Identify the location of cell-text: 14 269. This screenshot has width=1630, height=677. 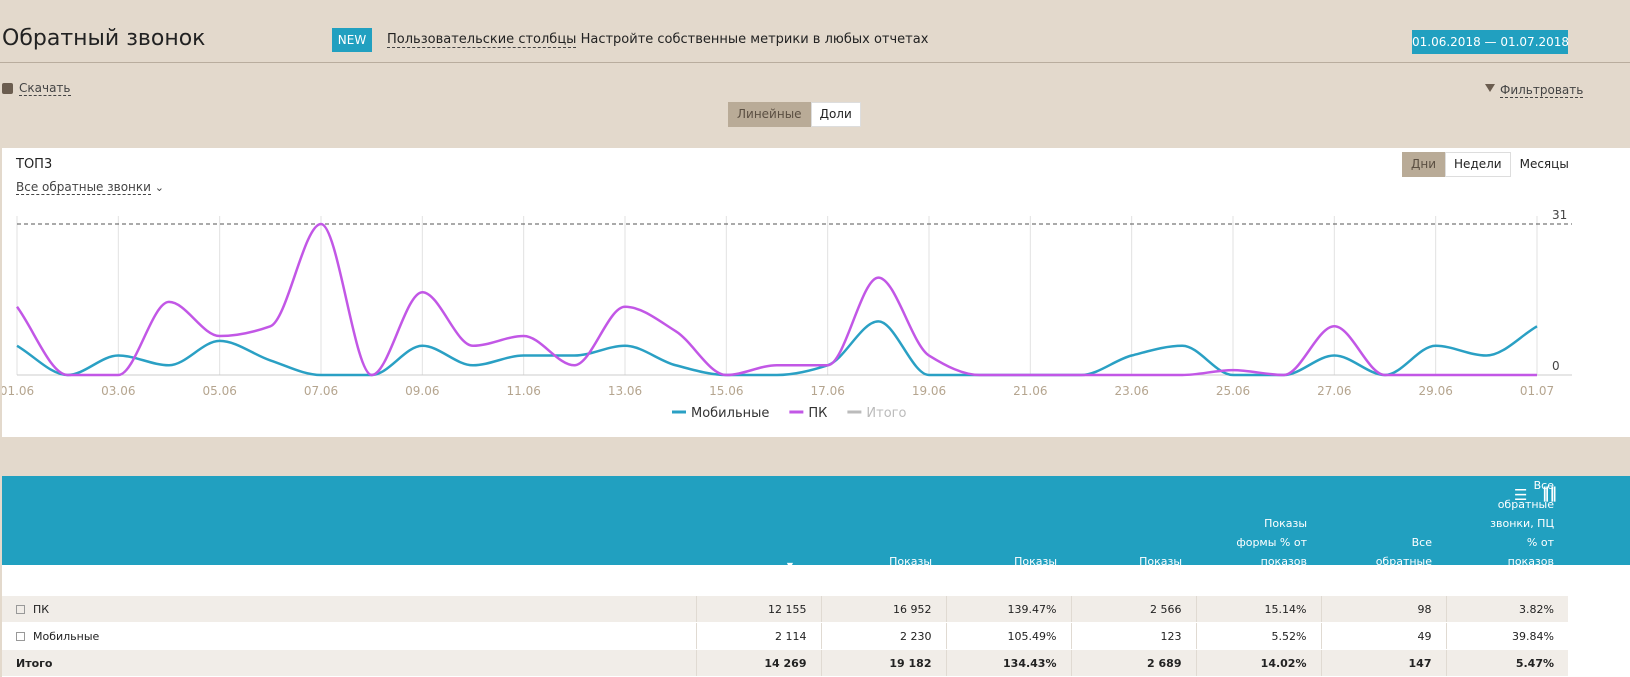
(785, 663).